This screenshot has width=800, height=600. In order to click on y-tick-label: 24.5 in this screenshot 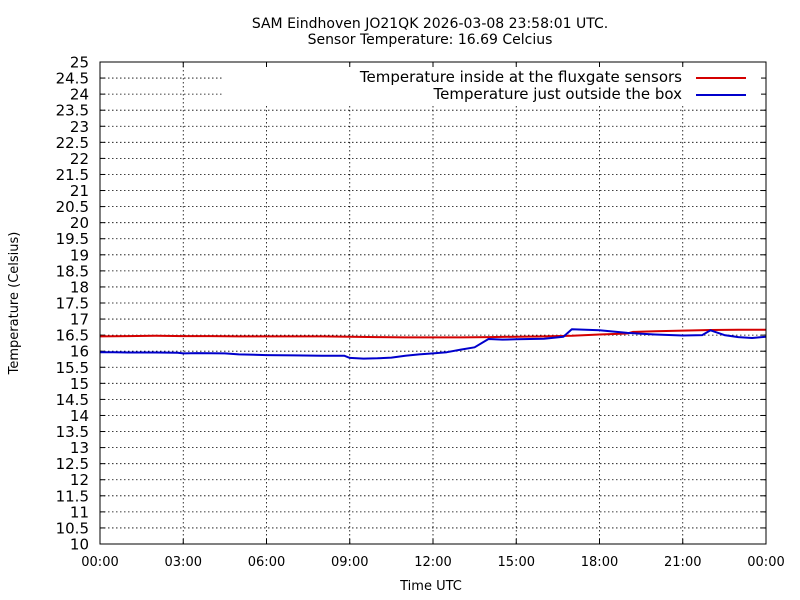, I will do `click(72, 79)`.